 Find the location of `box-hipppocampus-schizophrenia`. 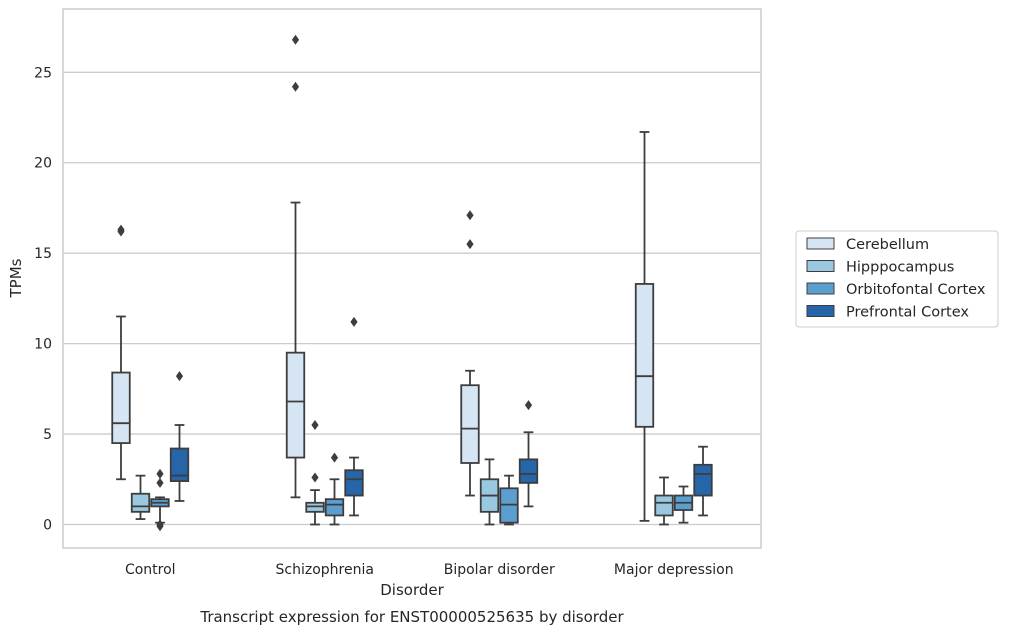

box-hipppocampus-schizophrenia is located at coordinates (315, 473).